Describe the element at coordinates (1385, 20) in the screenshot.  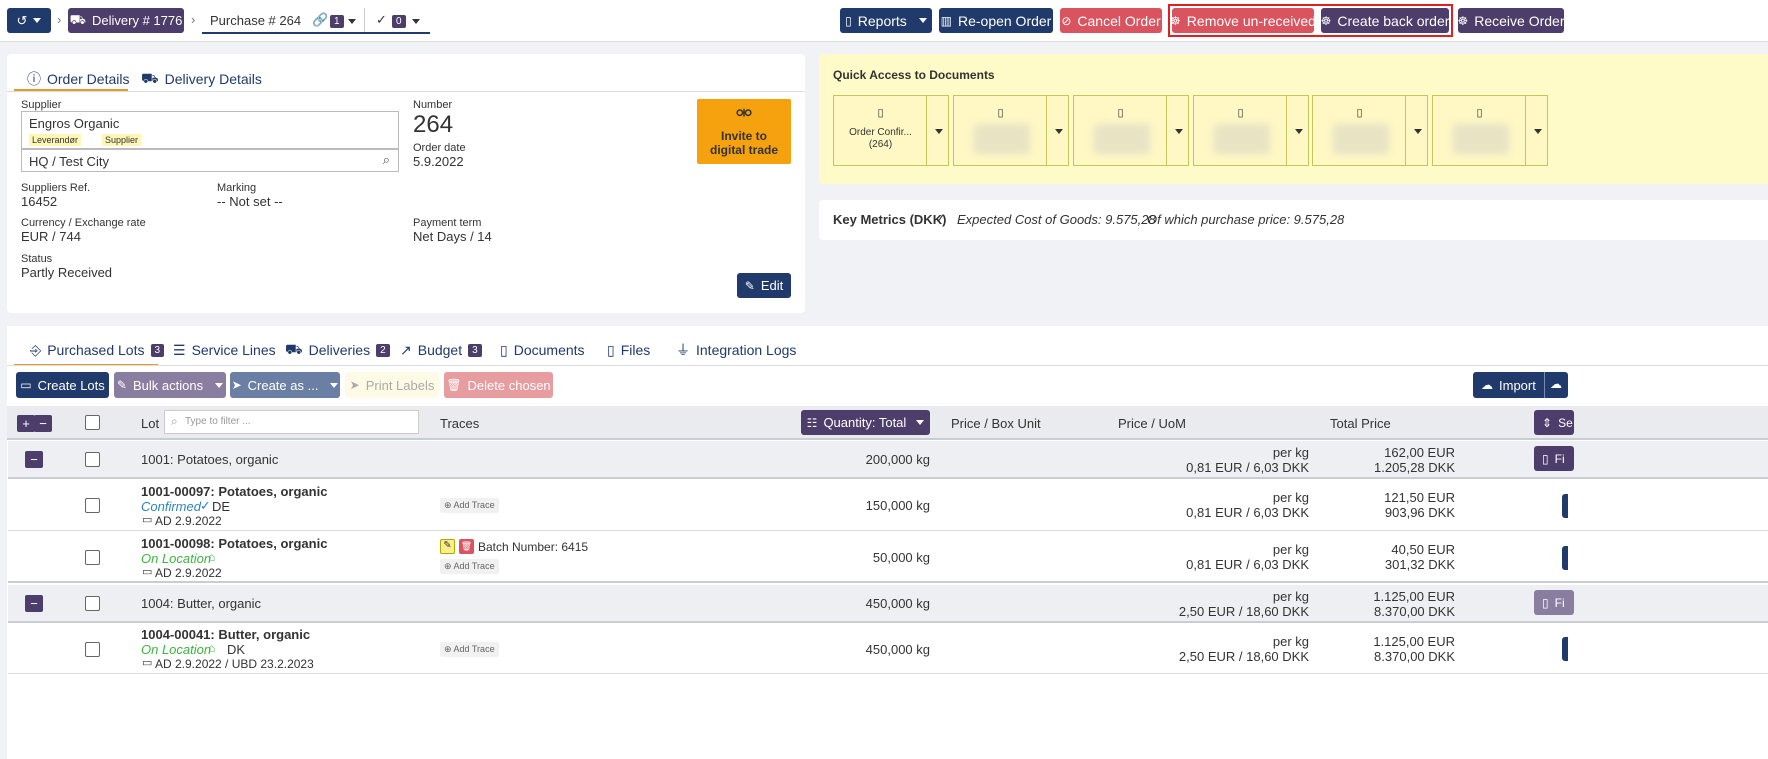
I see `create-back-order-button: ☸ Create back order` at that location.